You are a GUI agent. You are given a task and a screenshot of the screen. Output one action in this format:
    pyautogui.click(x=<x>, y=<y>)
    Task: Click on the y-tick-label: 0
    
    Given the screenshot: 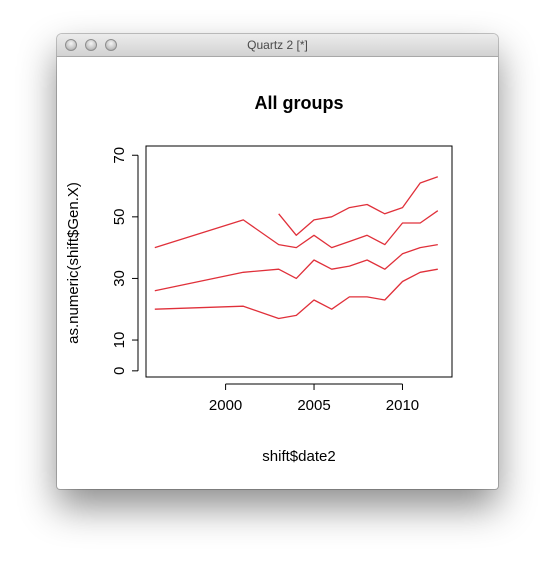 What is the action you would take?
    pyautogui.click(x=119, y=371)
    